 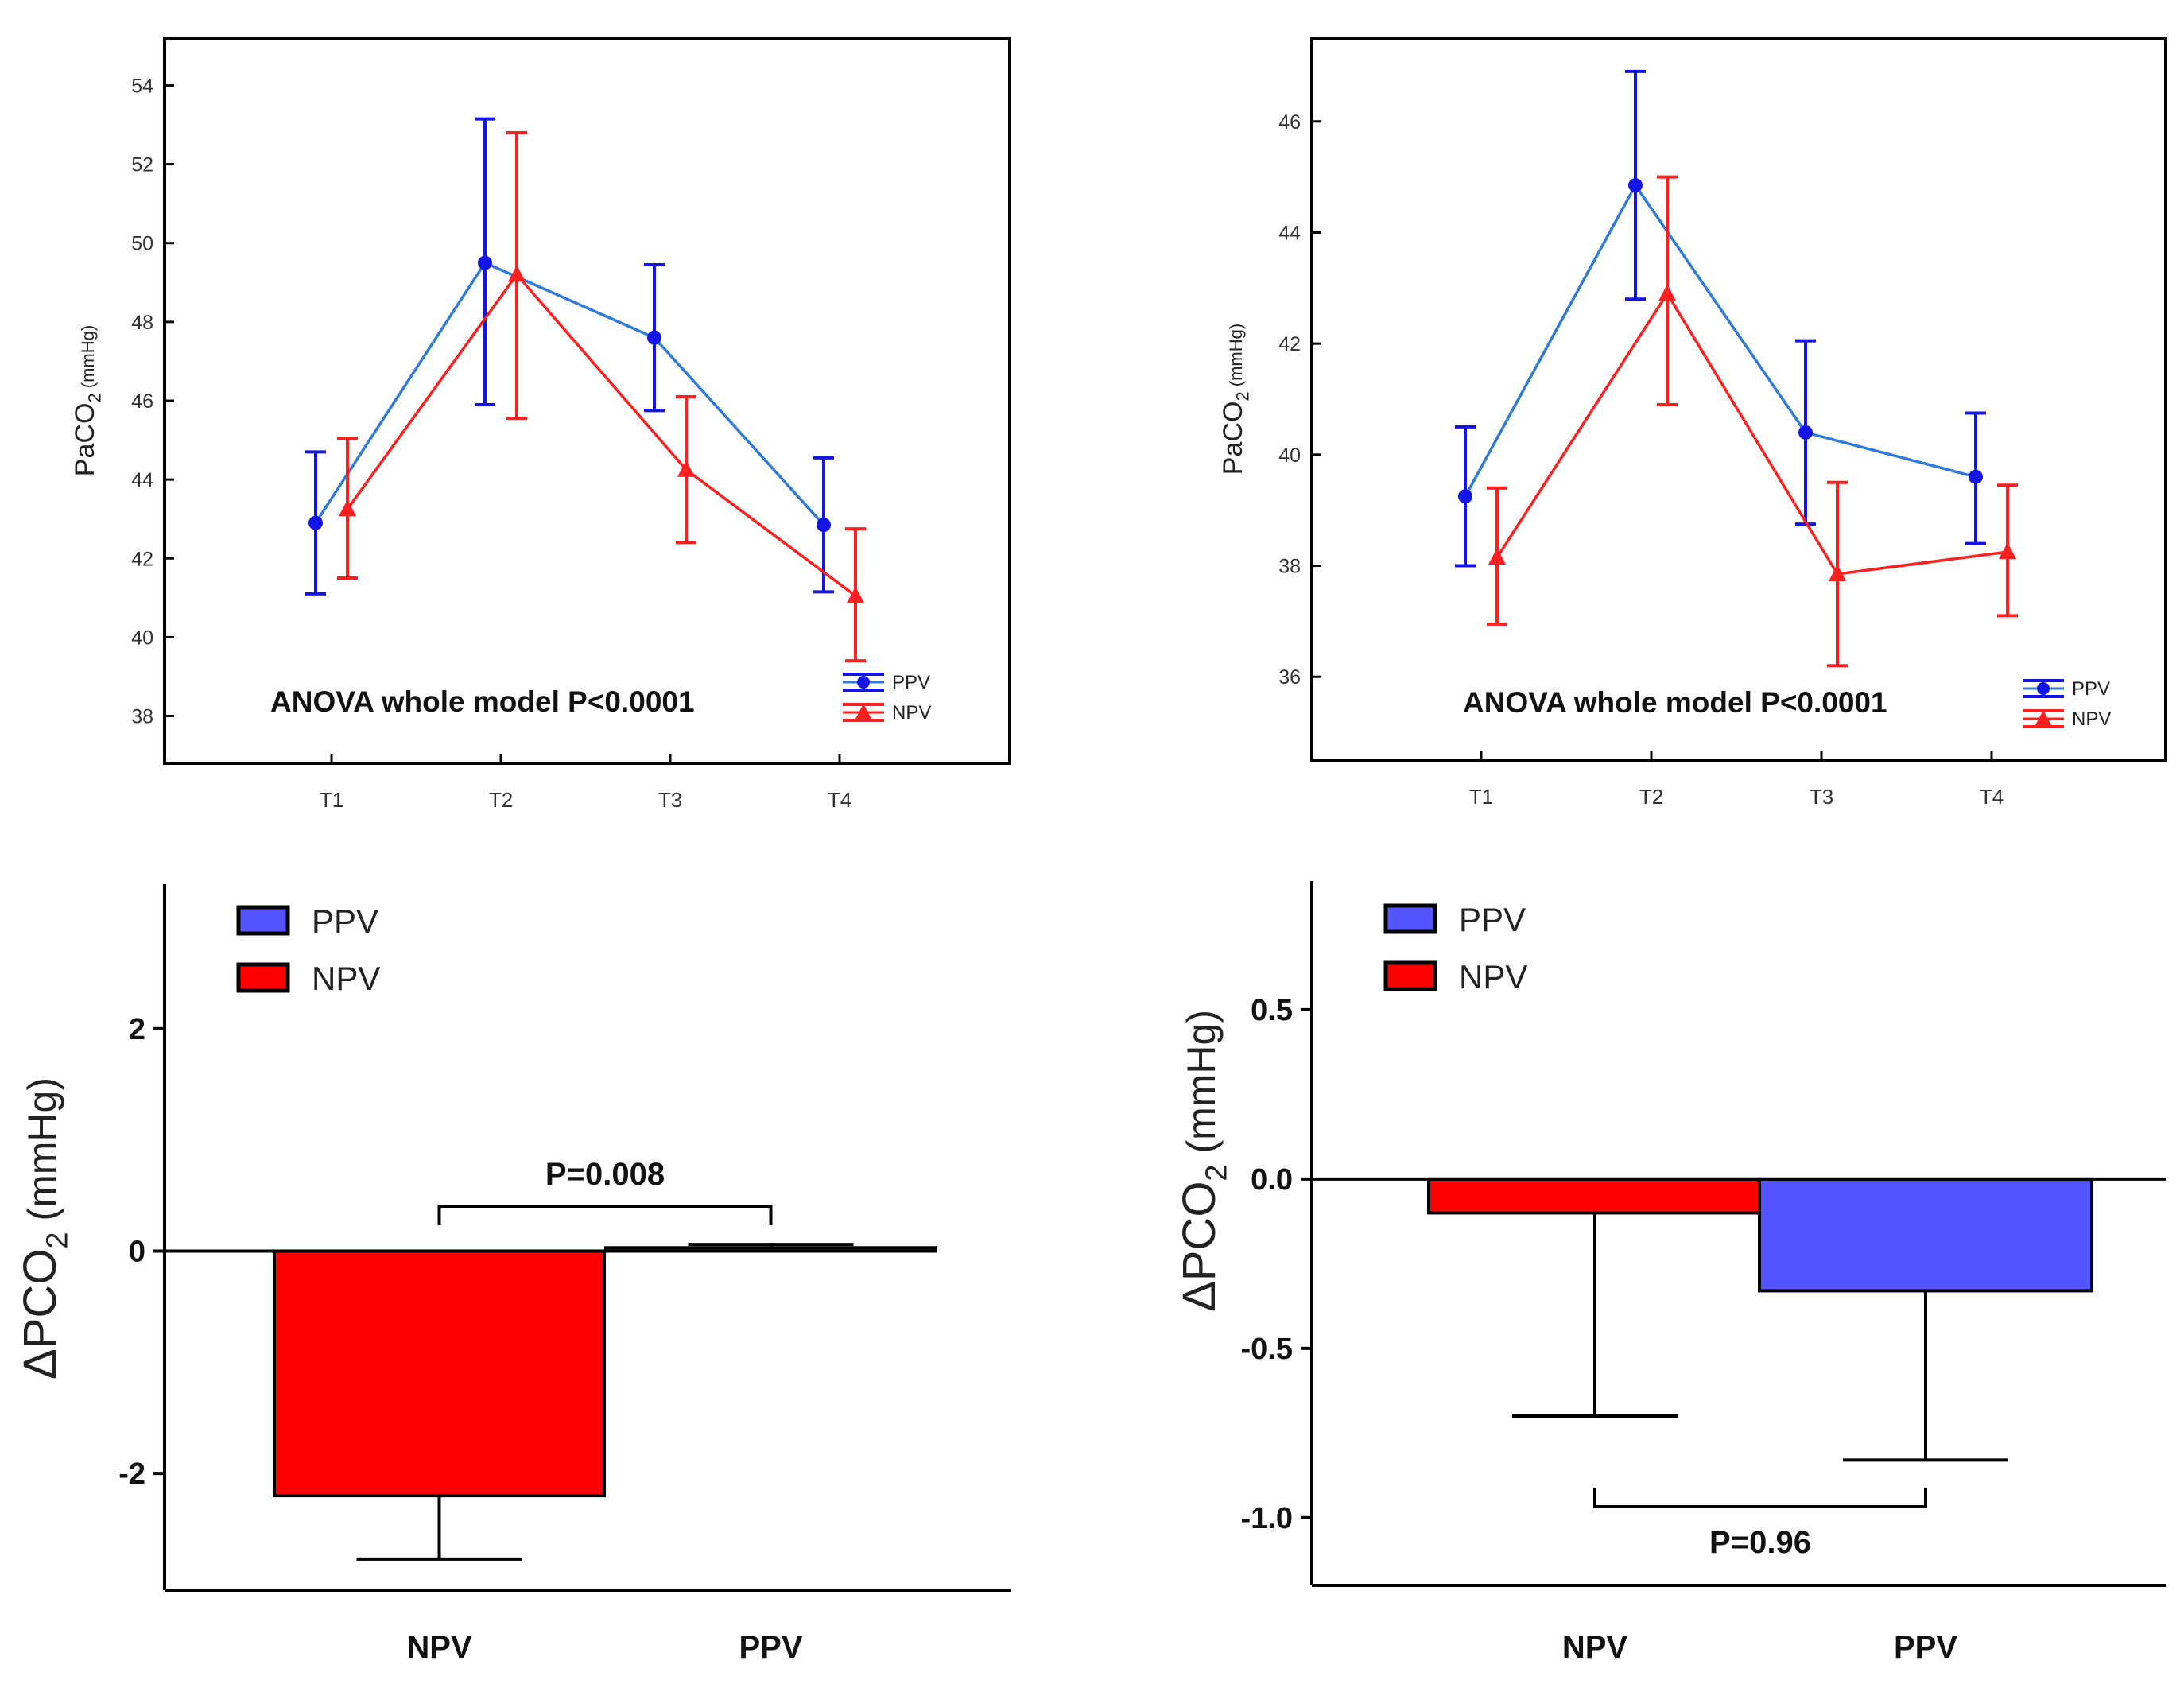 What do you see at coordinates (137, 1251) in the screenshot?
I see `y-tick-label: 0` at bounding box center [137, 1251].